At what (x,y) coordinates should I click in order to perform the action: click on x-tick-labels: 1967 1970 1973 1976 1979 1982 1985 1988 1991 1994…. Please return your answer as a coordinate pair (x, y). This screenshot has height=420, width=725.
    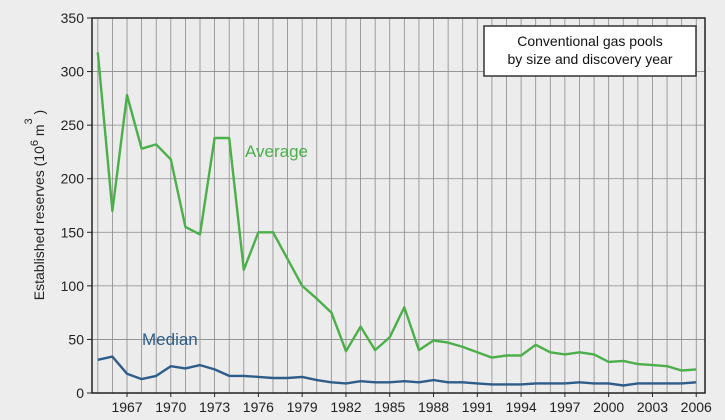
    Looking at the image, I should click on (411, 404).